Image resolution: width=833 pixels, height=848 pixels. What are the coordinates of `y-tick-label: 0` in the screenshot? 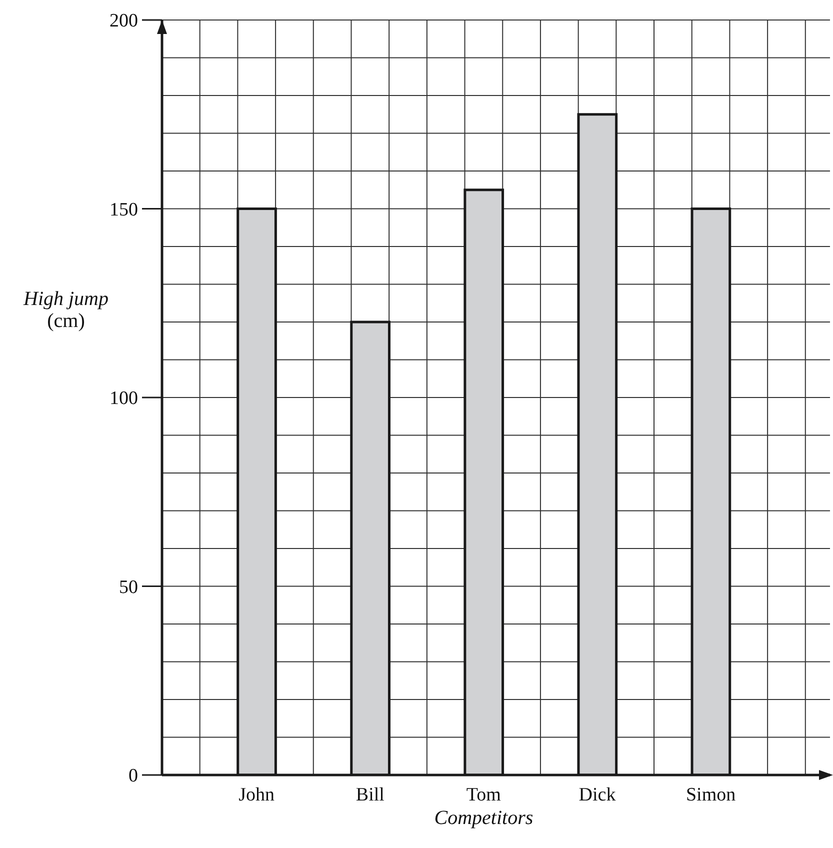 It's located at (133, 776).